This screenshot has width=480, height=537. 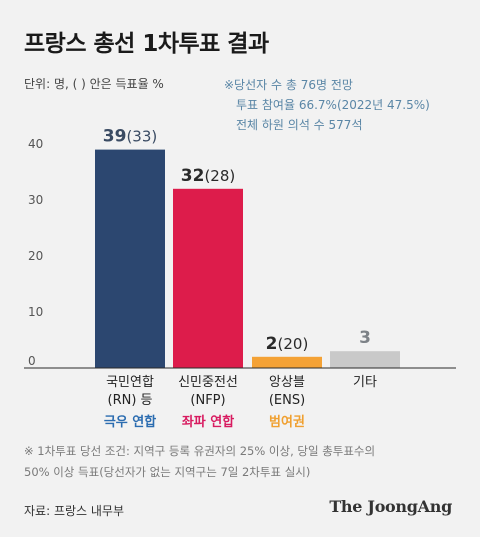 I want to click on category-label: (RN) 등, so click(x=130, y=400).